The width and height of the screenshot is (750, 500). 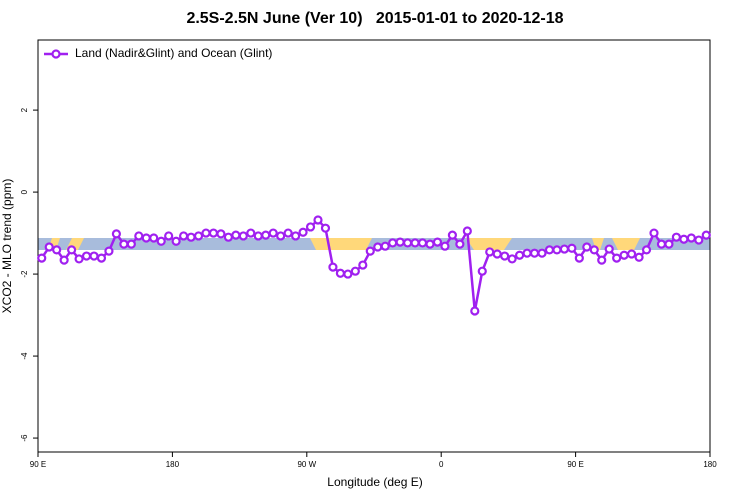 What do you see at coordinates (24, 191) in the screenshot?
I see `y-tick-label: 0` at bounding box center [24, 191].